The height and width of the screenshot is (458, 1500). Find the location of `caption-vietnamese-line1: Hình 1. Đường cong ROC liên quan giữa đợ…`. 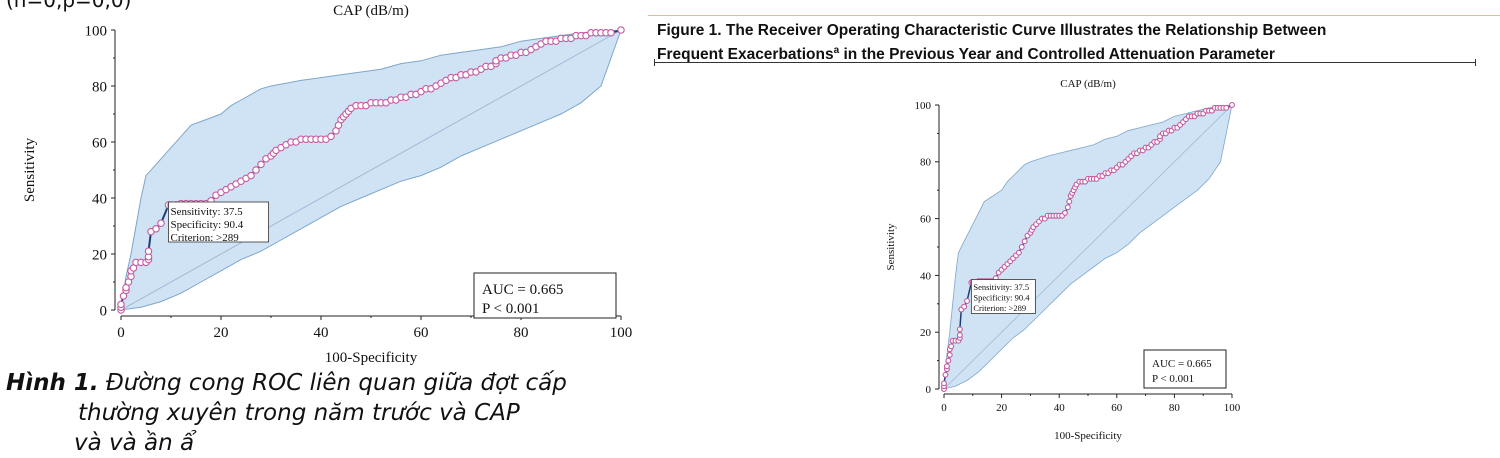

caption-vietnamese-line1: Hình 1. Đường cong ROC liên quan giữa đợ… is located at coordinates (286, 383).